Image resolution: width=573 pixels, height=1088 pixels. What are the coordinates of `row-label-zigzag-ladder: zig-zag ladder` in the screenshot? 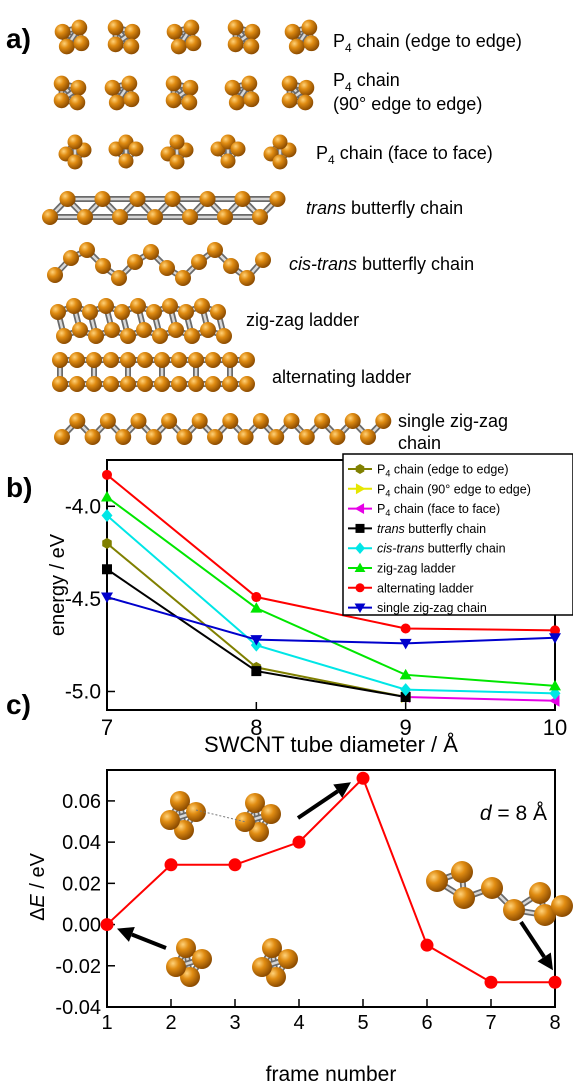 It's located at (302, 320).